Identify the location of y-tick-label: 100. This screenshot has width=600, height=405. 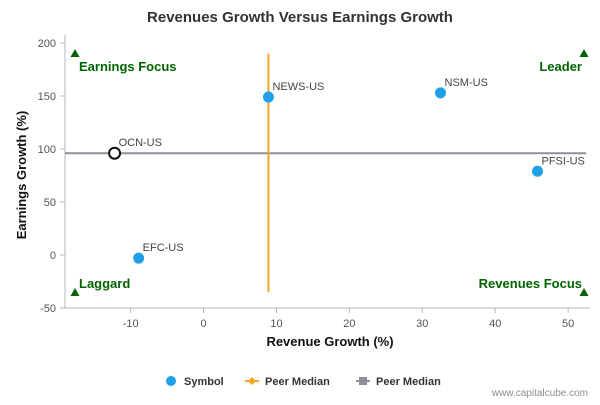
(47, 150).